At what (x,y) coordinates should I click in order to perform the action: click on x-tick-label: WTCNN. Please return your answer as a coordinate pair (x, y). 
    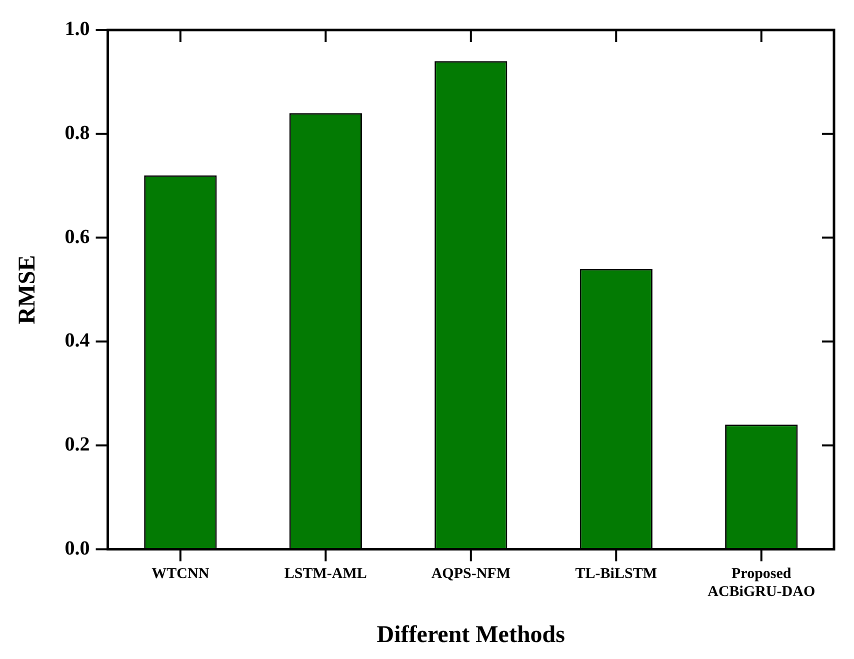
    Looking at the image, I should click on (181, 574).